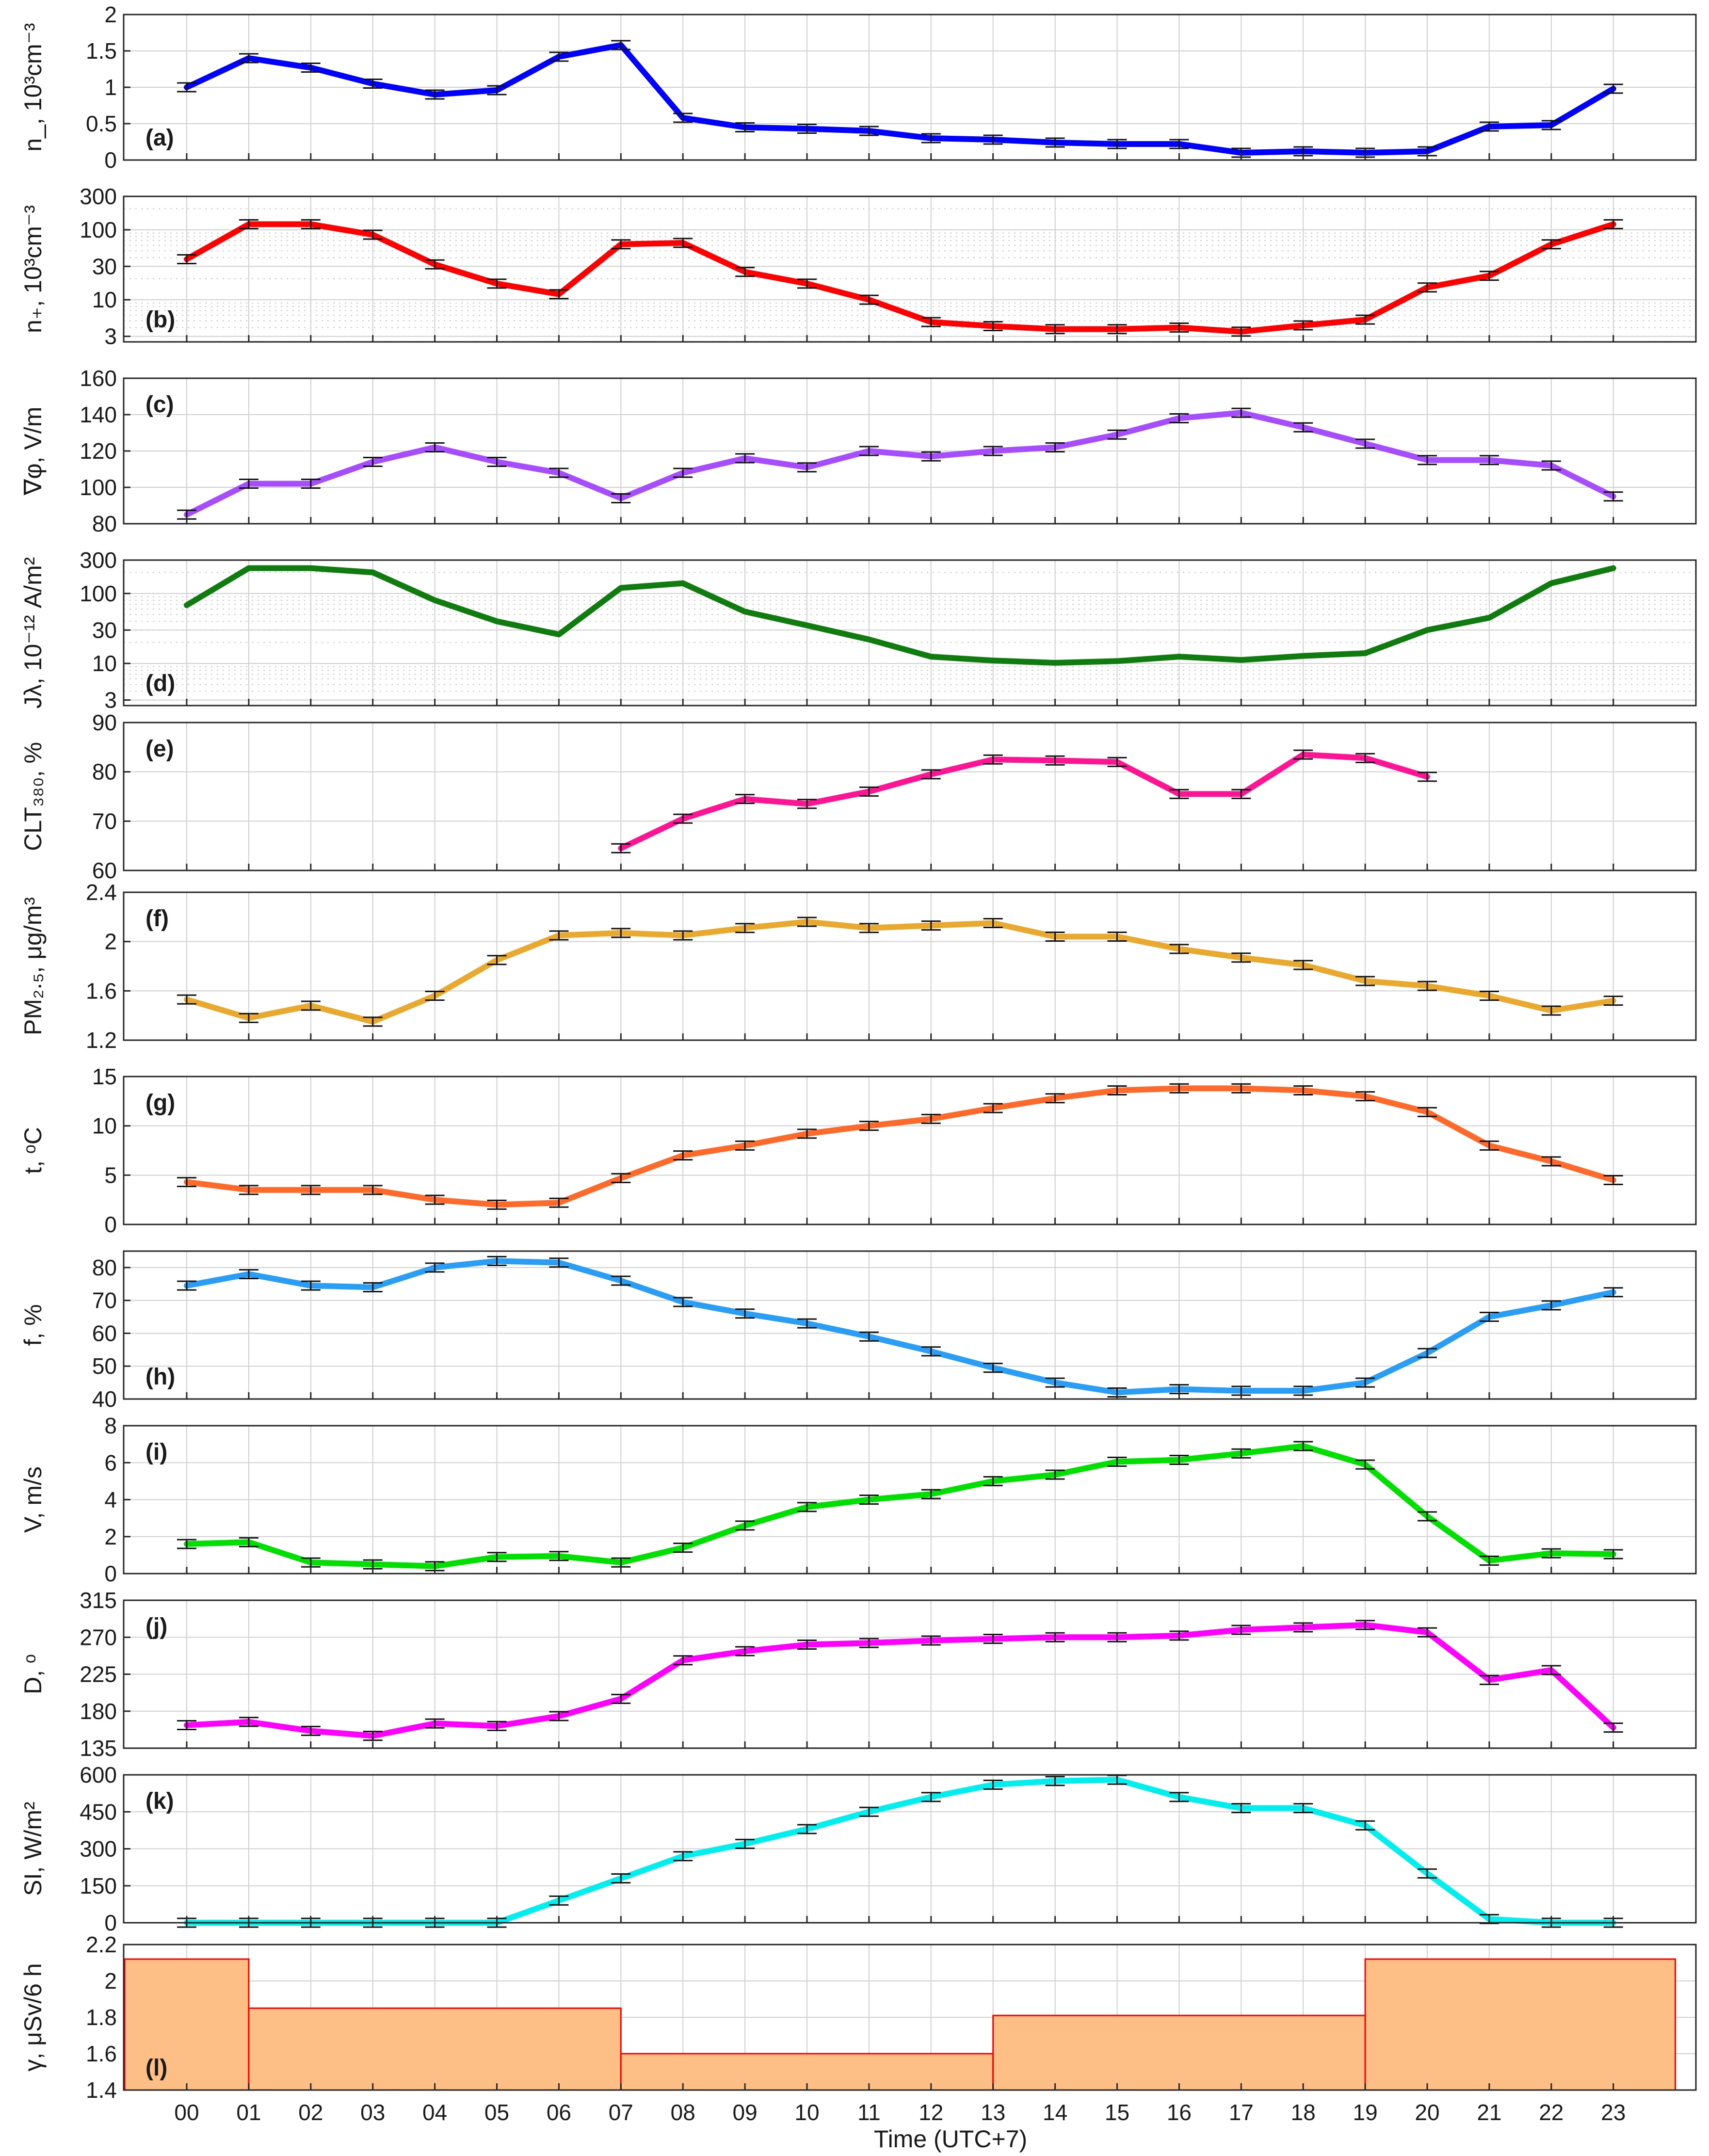 Image resolution: width=1709 pixels, height=2156 pixels. I want to click on y-tick-label: 2, so click(110, 14).